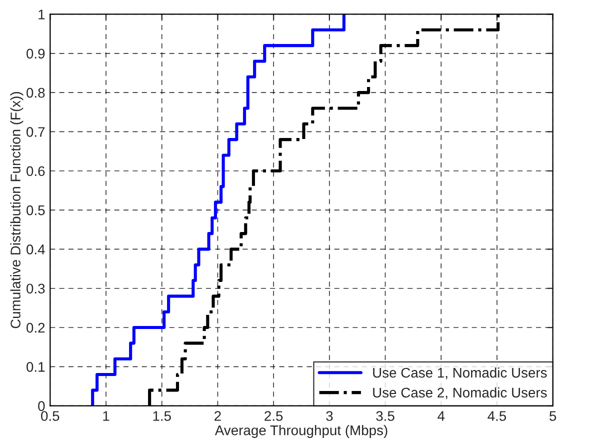  What do you see at coordinates (301, 431) in the screenshot?
I see `x-axis-title: Average Throughput (Mbps)` at bounding box center [301, 431].